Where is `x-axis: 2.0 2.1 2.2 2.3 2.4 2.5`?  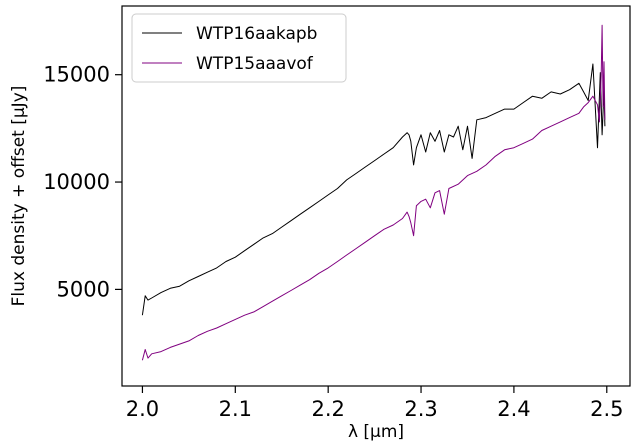
x-axis: 2.0 2.1 2.2 2.3 2.4 2.5 is located at coordinates (374, 403).